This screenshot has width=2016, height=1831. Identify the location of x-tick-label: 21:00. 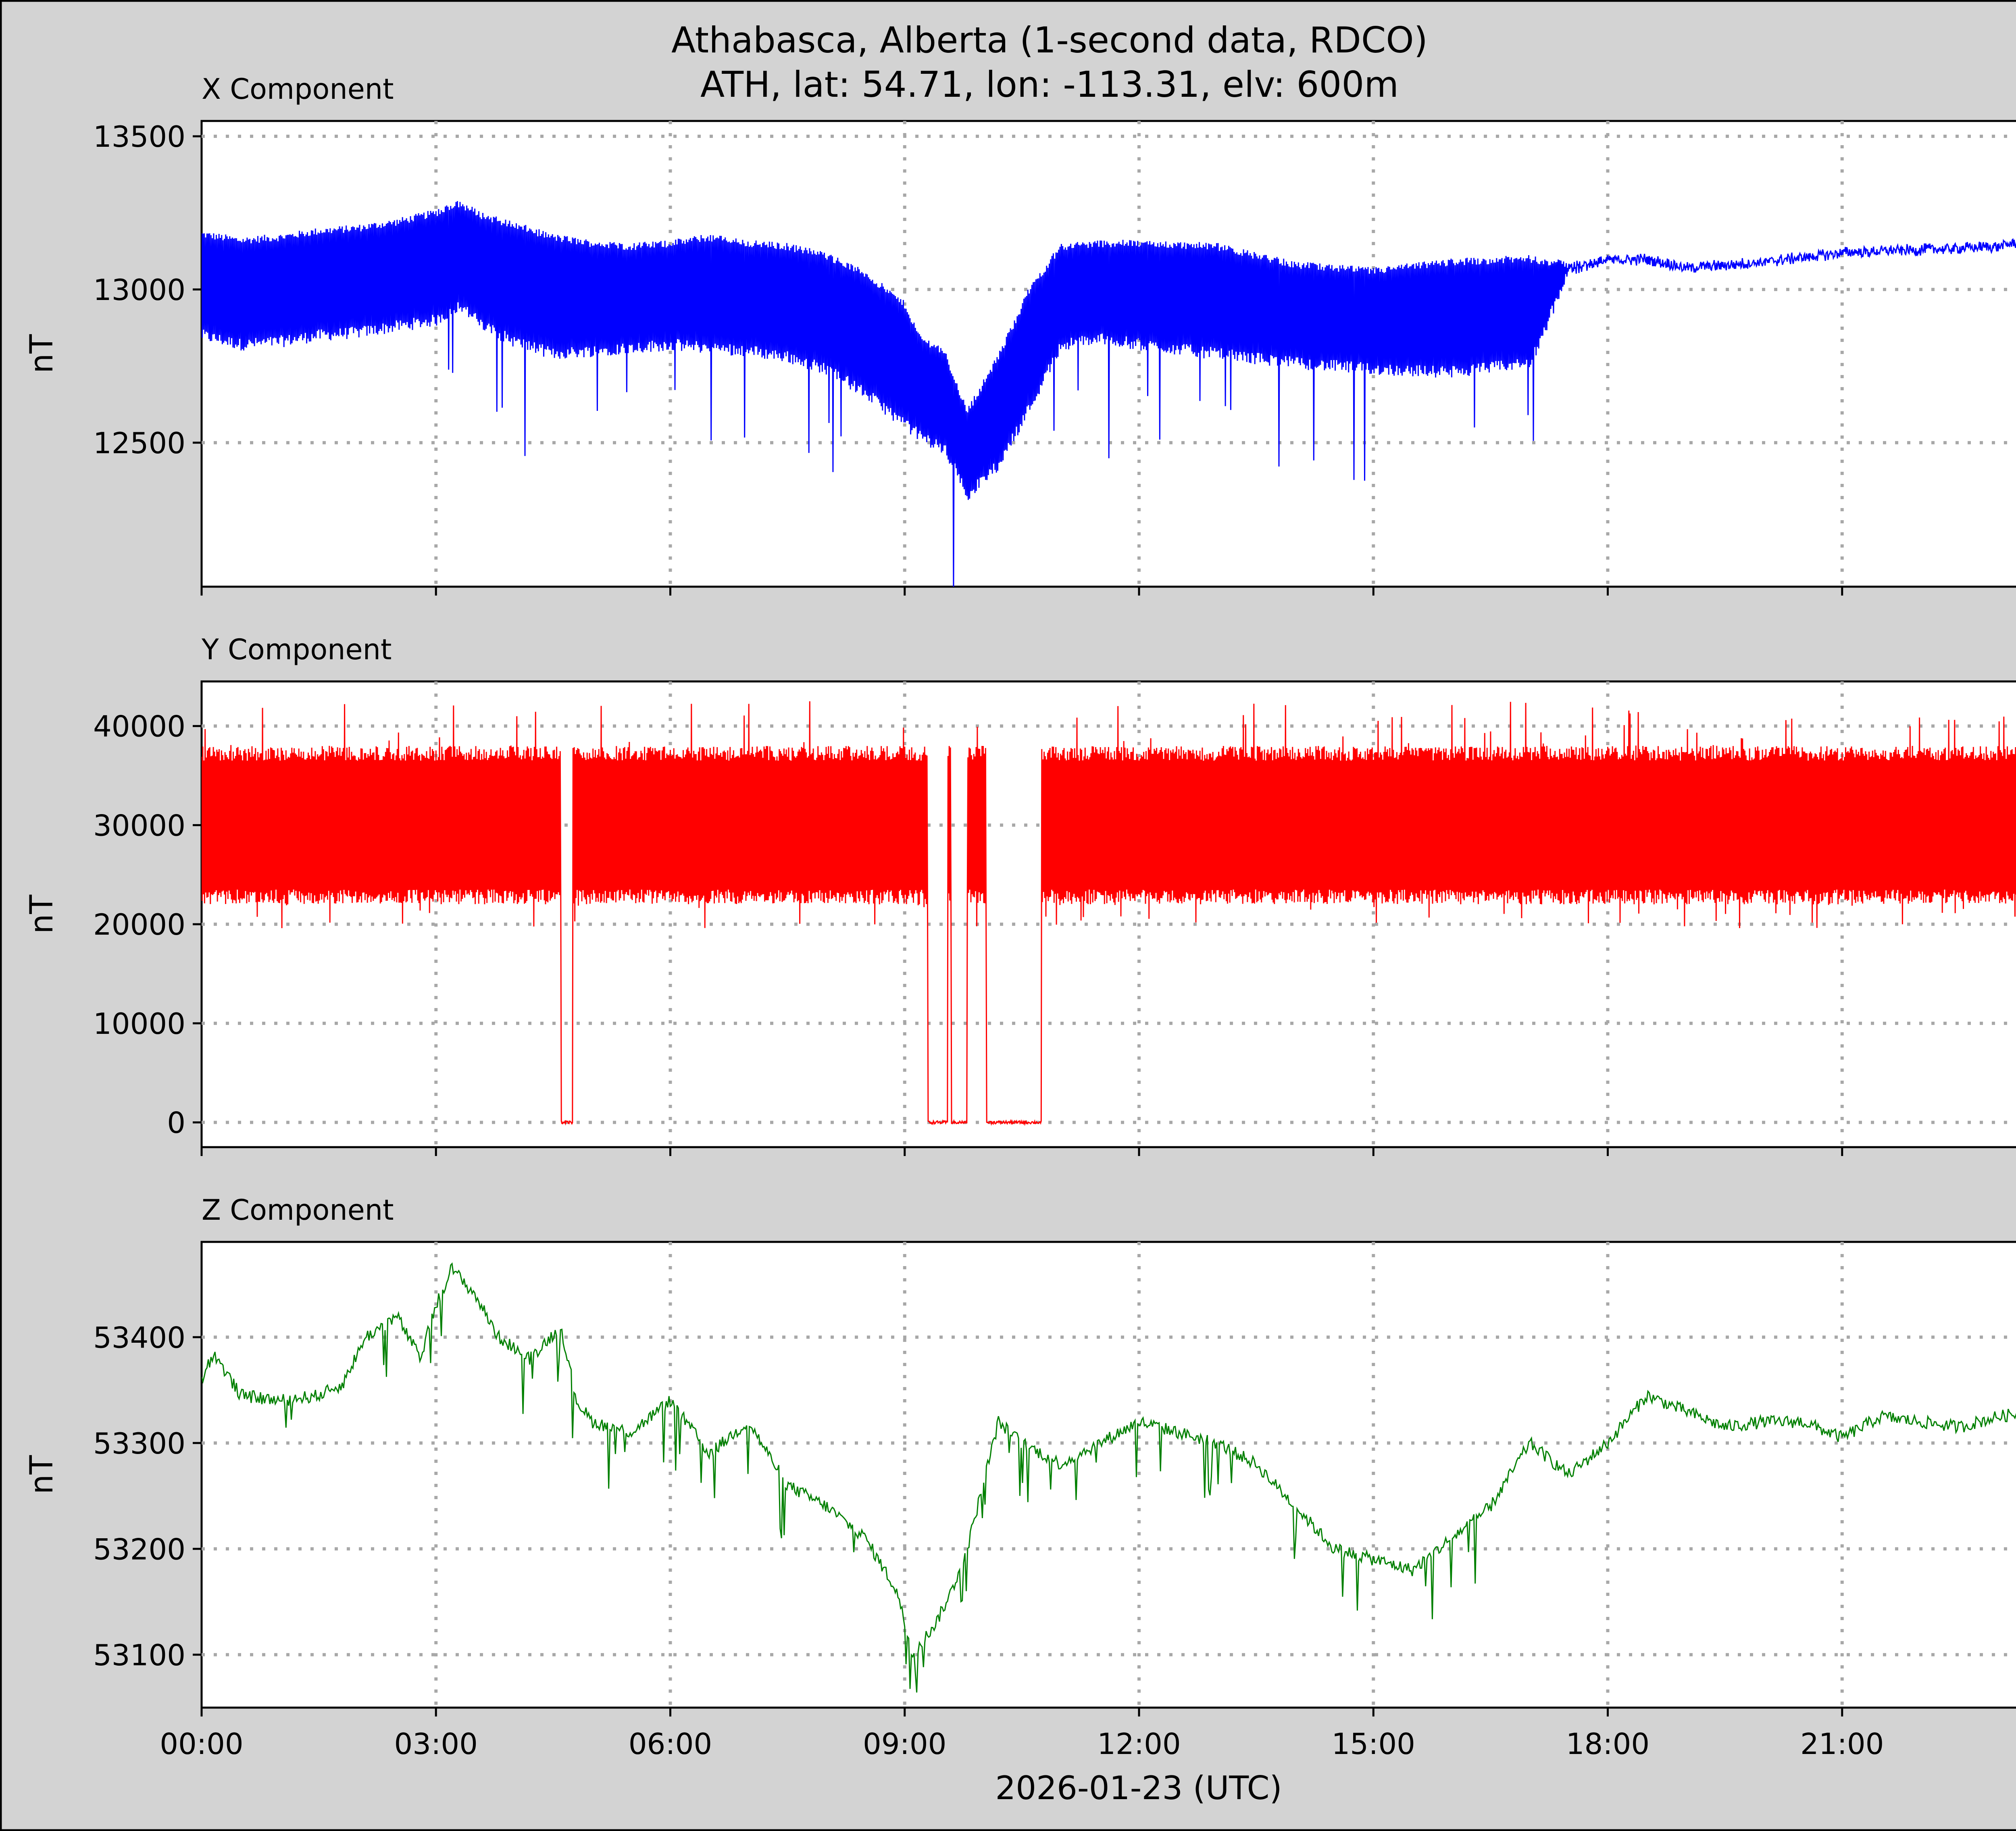
(1842, 1744).